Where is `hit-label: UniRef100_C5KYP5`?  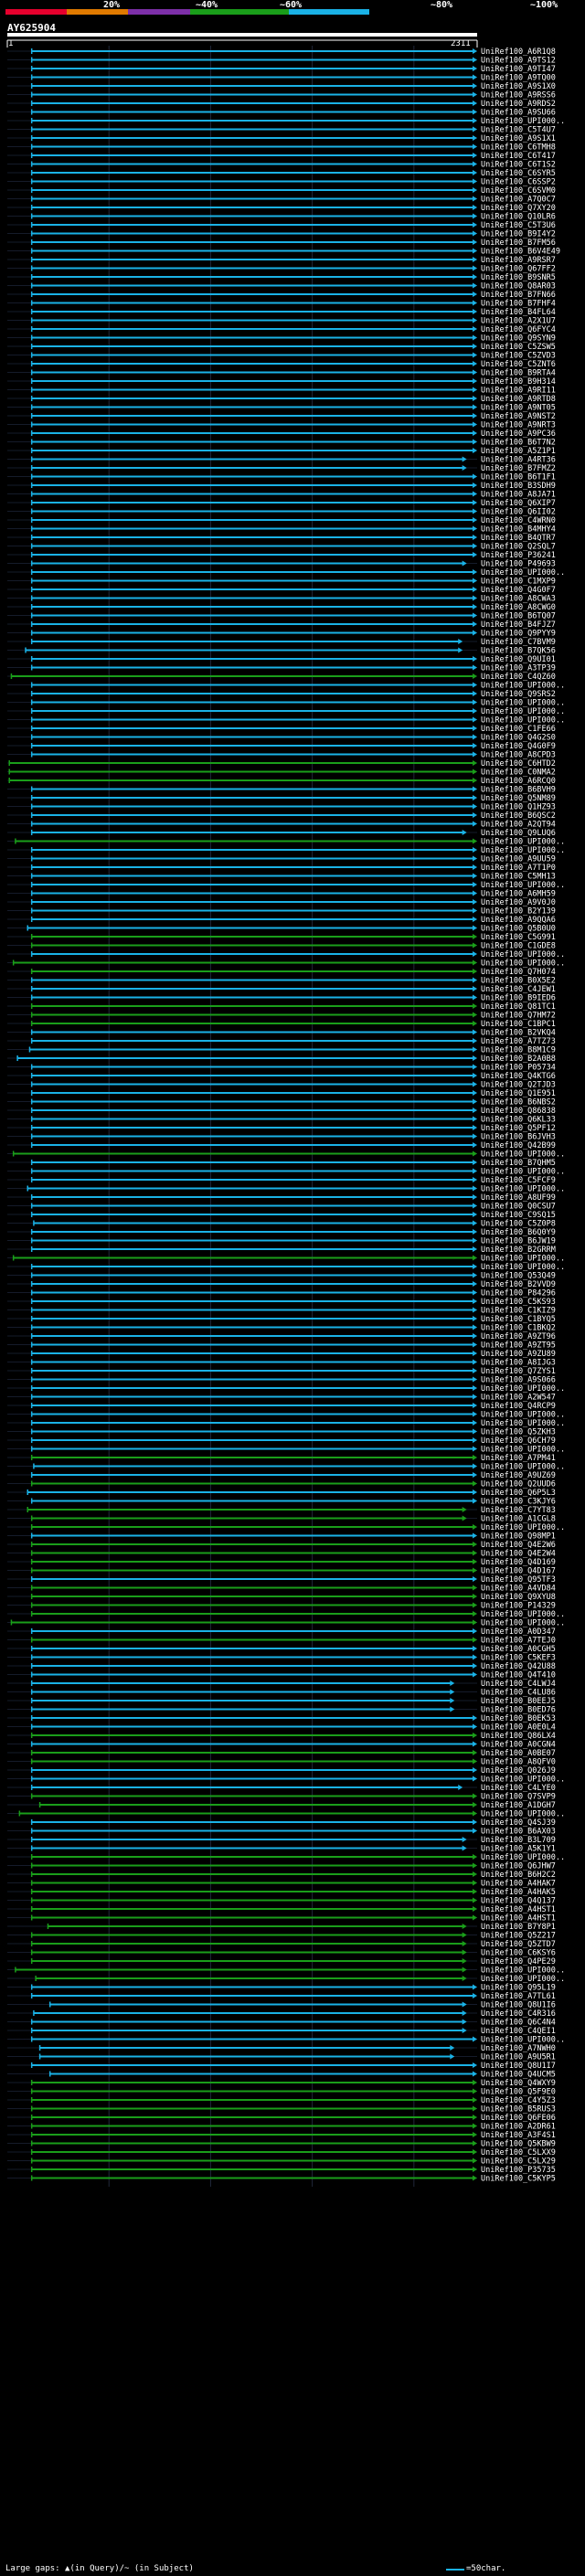 hit-label: UniRef100_C5KYP5 is located at coordinates (518, 2179).